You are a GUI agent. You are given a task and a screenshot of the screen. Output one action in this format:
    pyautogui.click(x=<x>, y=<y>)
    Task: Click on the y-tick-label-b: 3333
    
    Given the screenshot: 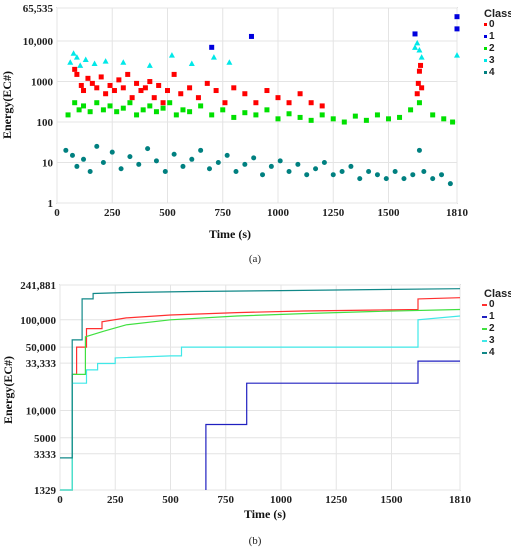 What is the action you would take?
    pyautogui.click(x=45, y=455)
    